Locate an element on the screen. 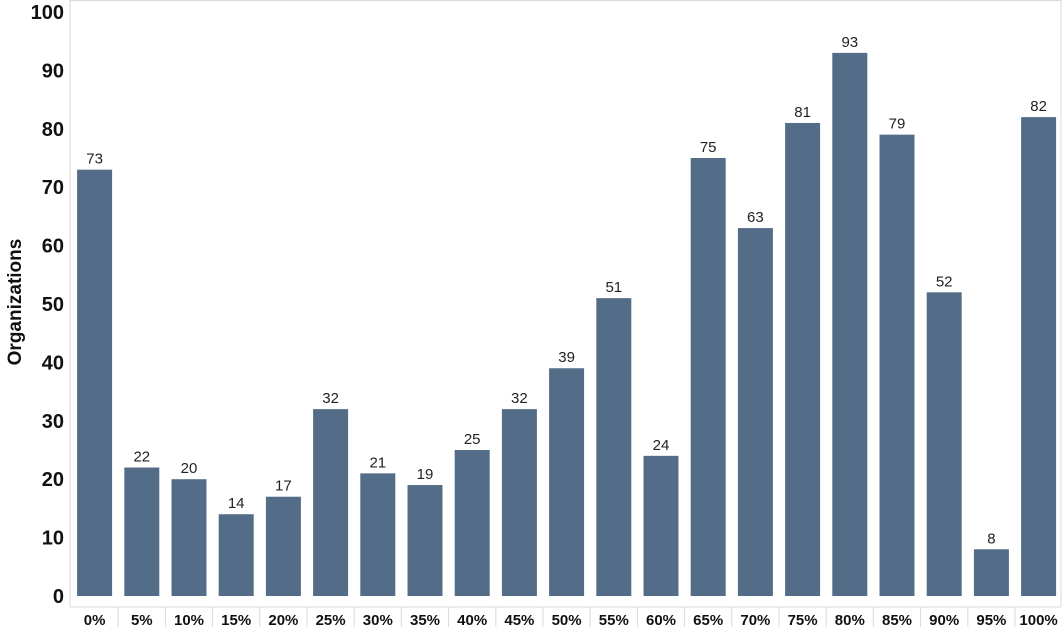 The image size is (1064, 635). y-tick-label: 80 is located at coordinates (53, 130).